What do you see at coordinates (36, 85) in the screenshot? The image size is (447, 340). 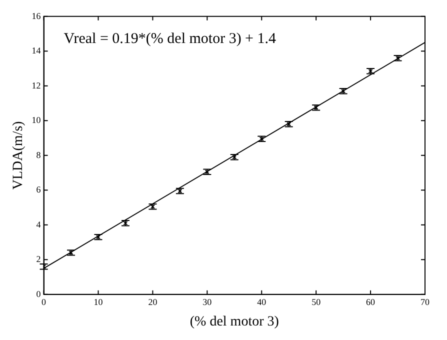 I see `y-tick-label: 12` at bounding box center [36, 85].